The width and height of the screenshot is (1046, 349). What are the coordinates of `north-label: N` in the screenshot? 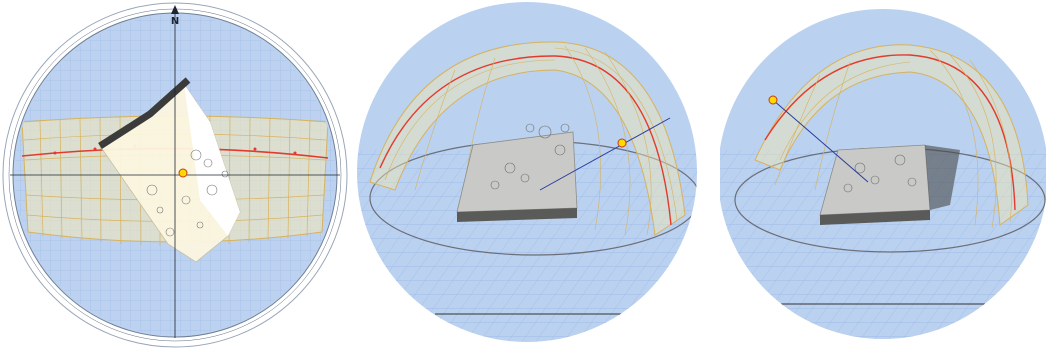 It's located at (175, 21).